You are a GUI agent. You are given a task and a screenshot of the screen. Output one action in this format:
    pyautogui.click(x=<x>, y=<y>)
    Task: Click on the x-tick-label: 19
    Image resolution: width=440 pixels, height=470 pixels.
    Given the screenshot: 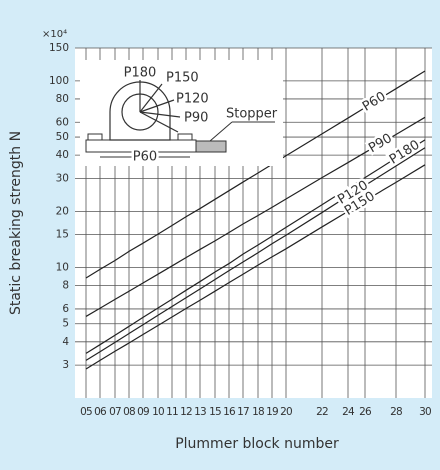 What is the action you would take?
    pyautogui.click(x=272, y=412)
    